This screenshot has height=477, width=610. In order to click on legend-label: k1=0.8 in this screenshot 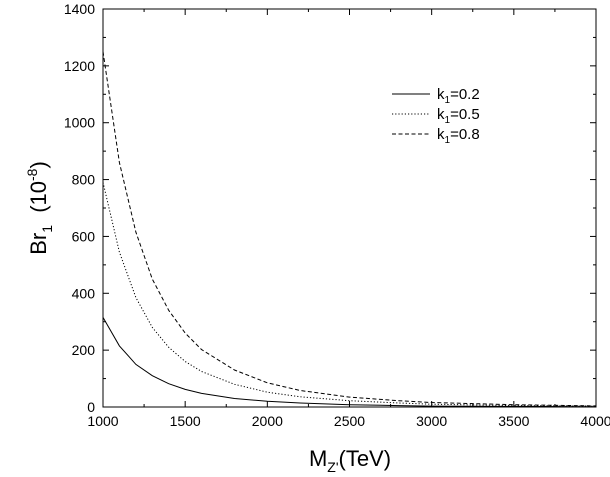, I will do `click(458, 136)`.